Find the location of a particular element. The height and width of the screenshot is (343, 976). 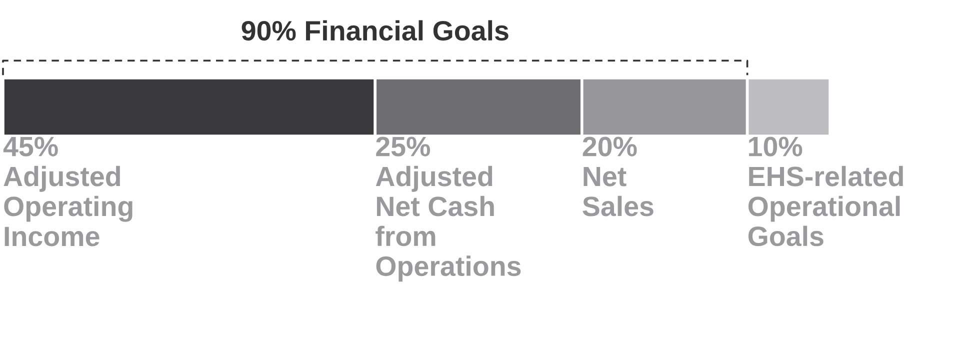

text: 90% Financial Goals is located at coordinates (375, 30).